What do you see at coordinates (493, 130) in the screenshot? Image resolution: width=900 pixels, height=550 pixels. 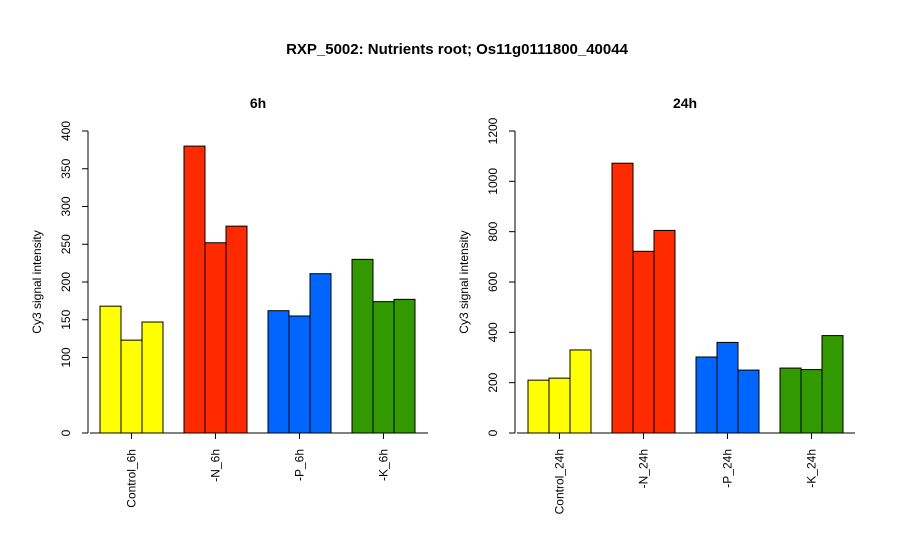 I see `y-tick-label: 1200` at bounding box center [493, 130].